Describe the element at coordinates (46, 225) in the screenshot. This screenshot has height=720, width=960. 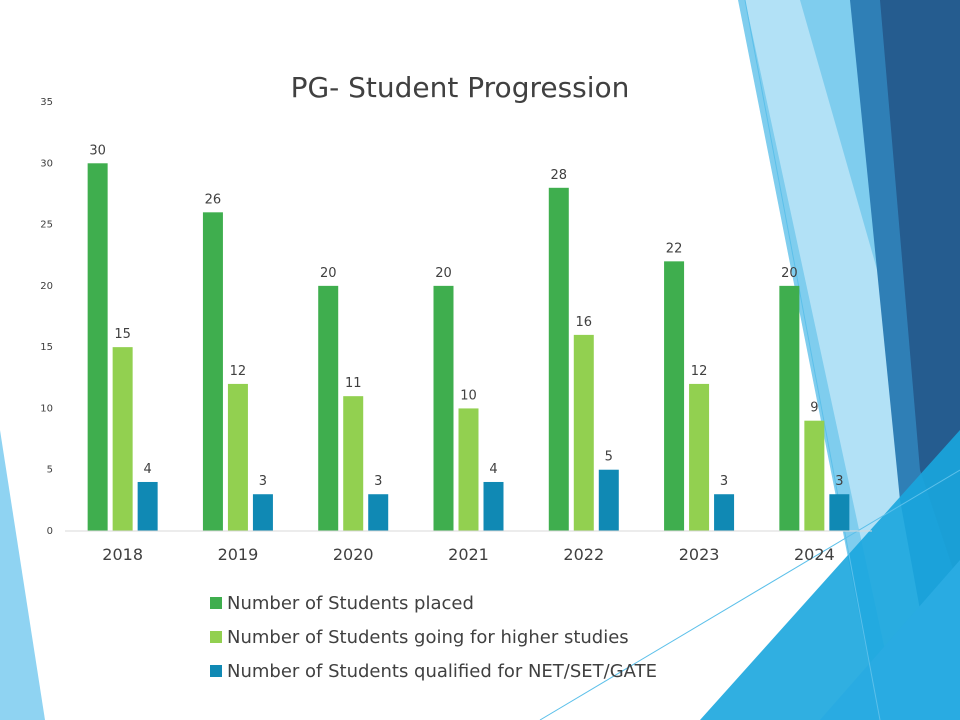
I see `y-tick-label: 25` at that location.